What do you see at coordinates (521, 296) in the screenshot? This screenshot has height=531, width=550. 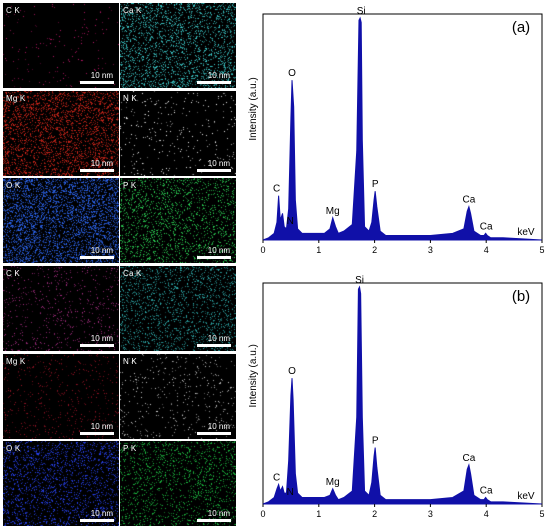 I see `panel-label: (b)` at bounding box center [521, 296].